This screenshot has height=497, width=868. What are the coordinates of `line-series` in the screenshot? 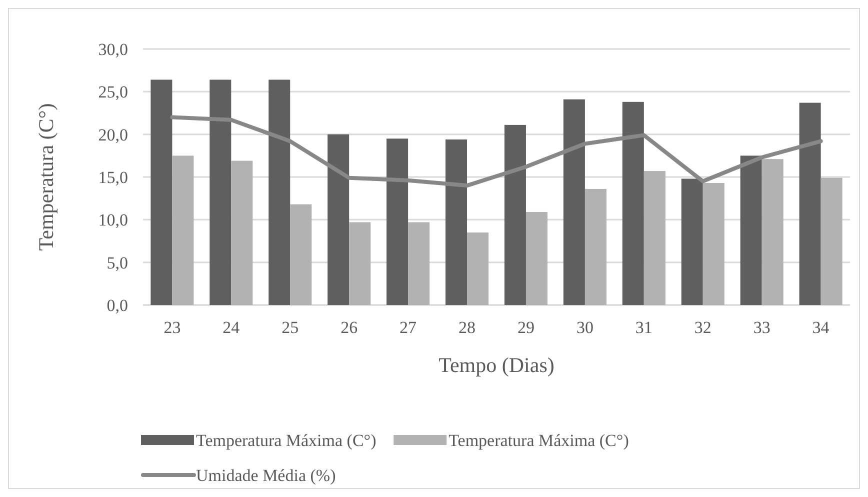 It's located at (496, 151).